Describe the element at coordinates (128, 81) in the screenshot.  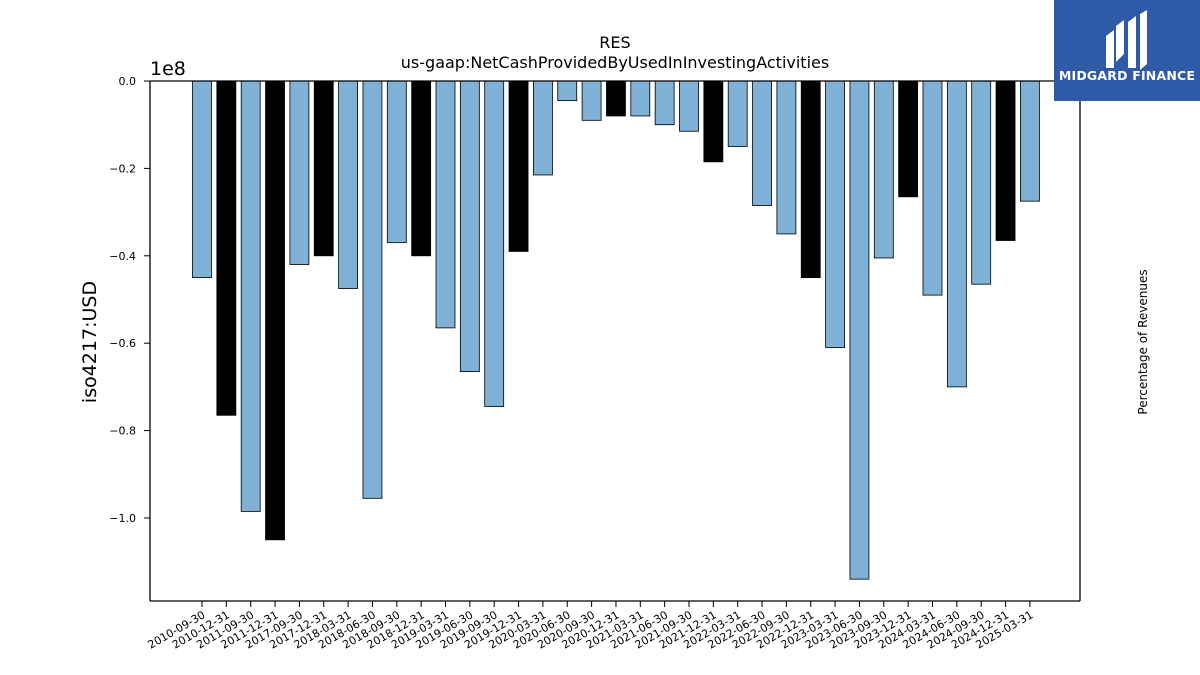
I see `y-tick-label: 0.0` at that location.